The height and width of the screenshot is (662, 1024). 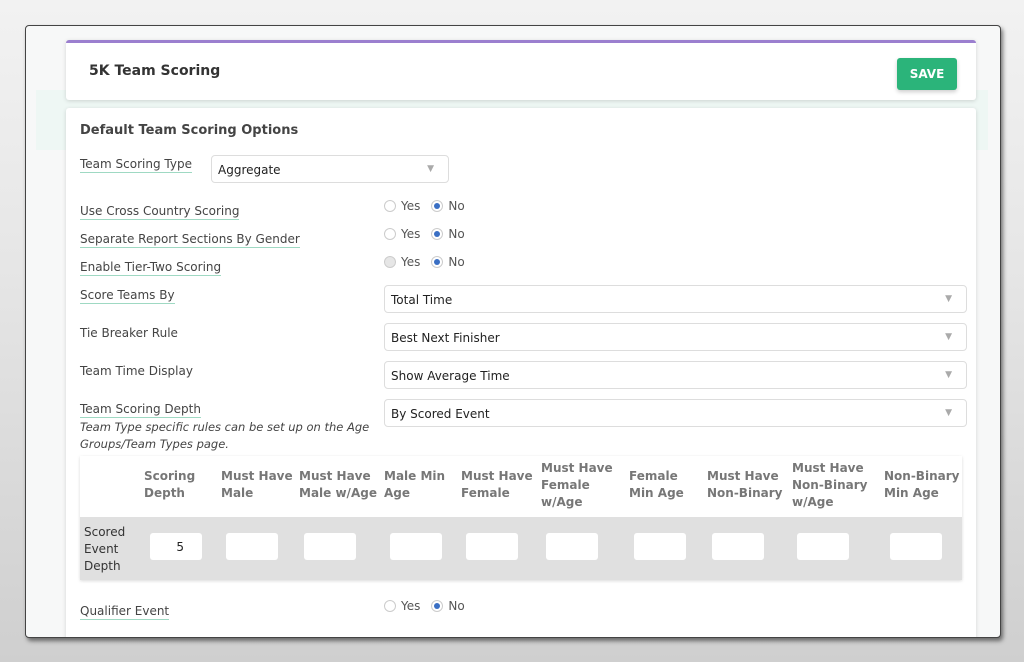 What do you see at coordinates (738, 546) in the screenshot?
I see `must-have-nonbinary-input` at bounding box center [738, 546].